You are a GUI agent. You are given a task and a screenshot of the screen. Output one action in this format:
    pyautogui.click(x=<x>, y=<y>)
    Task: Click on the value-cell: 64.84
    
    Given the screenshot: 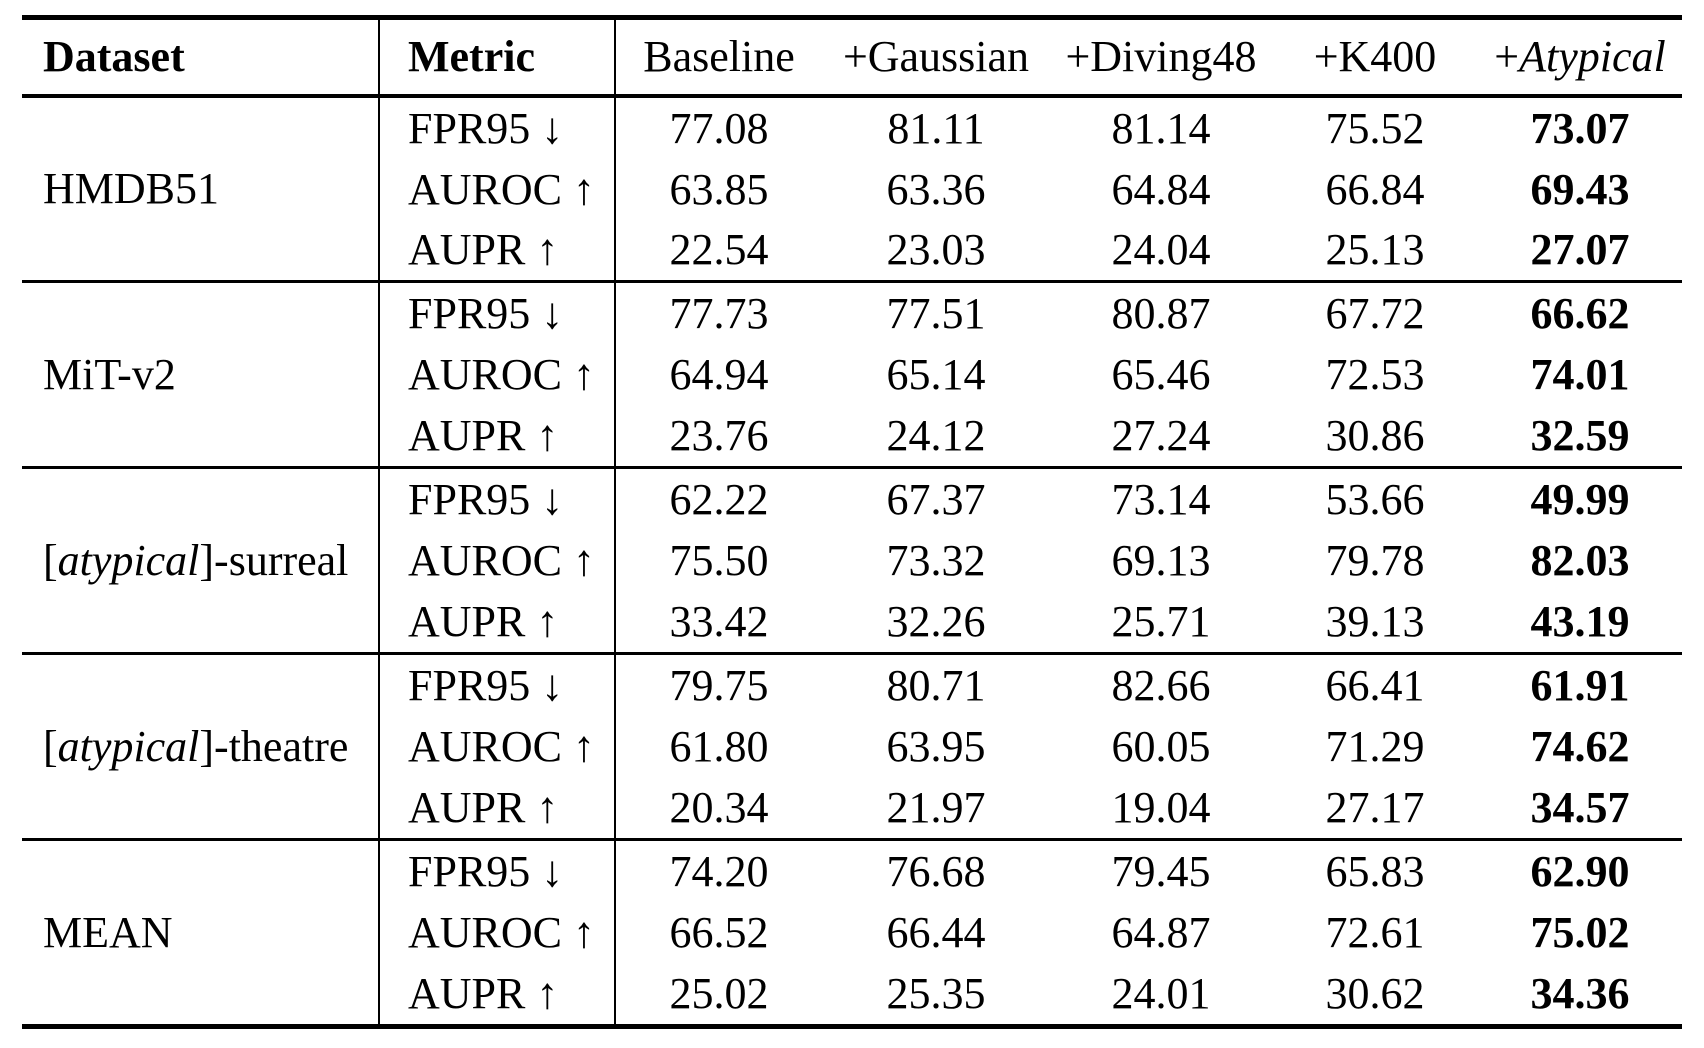 What is the action you would take?
    pyautogui.click(x=1161, y=189)
    